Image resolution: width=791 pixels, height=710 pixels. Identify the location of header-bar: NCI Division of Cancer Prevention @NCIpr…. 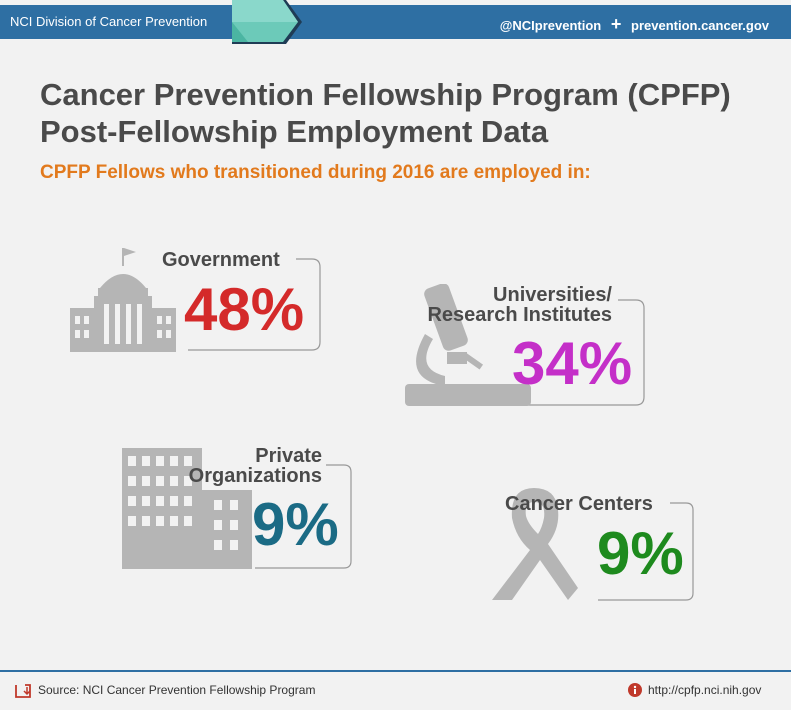
(395, 22).